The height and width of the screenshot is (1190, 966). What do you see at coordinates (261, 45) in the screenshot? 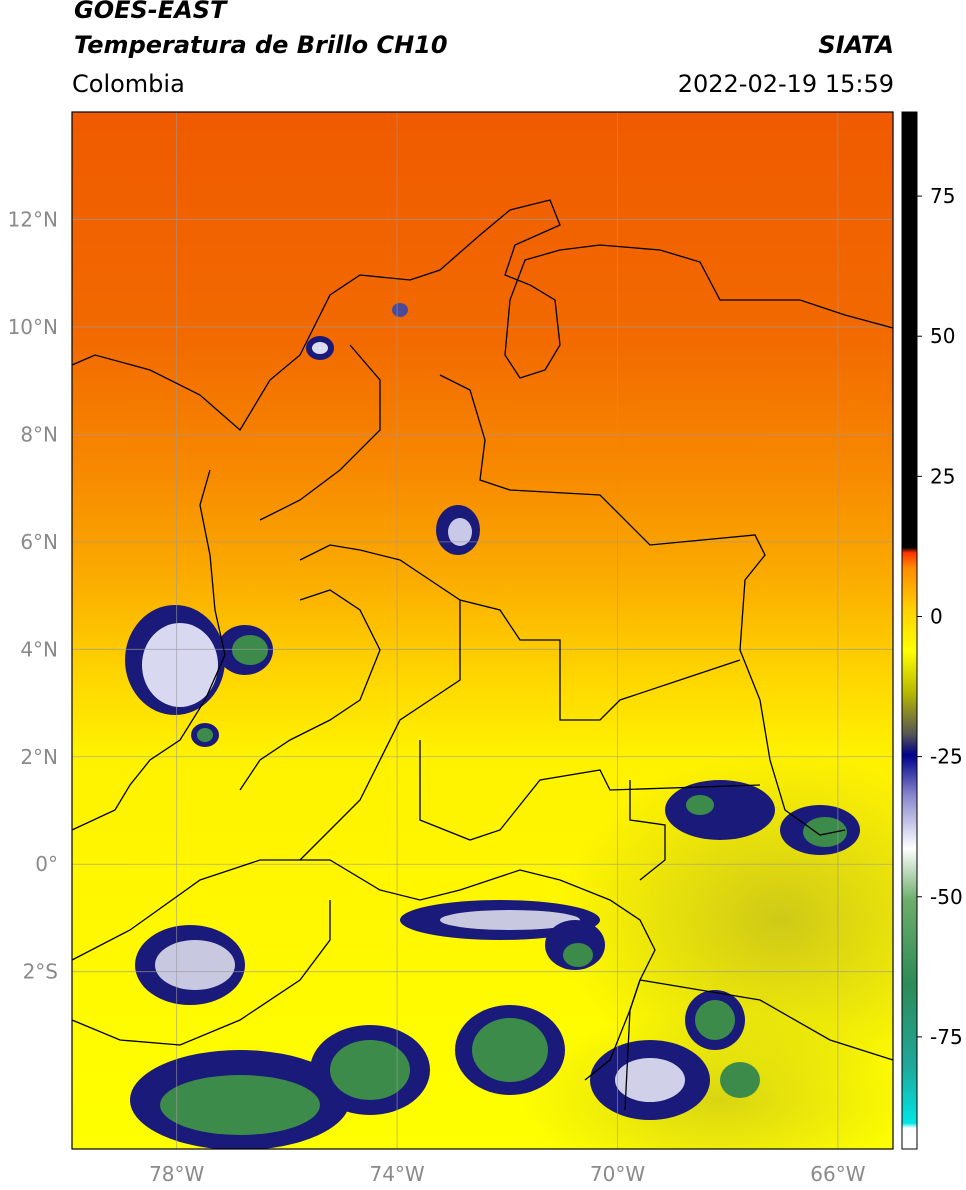
I see `title-product: Temperatura de Brillo CH10` at bounding box center [261, 45].